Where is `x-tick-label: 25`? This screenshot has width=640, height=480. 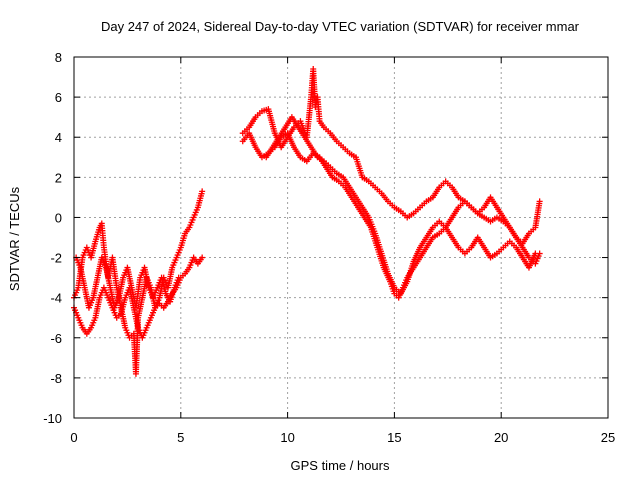
x-tick-label: 25 is located at coordinates (608, 437).